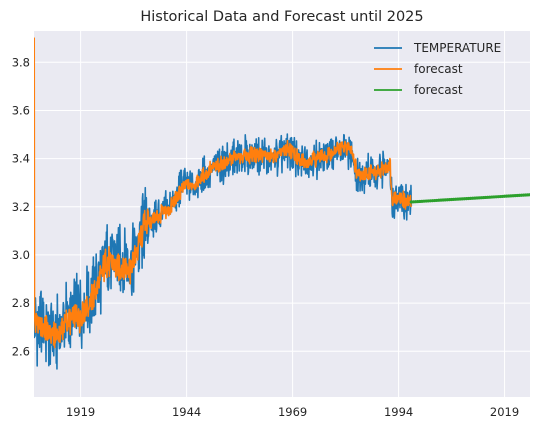 The width and height of the screenshot is (540, 432). Describe the element at coordinates (21, 62) in the screenshot. I see `y-tick-label: 3.8` at that location.